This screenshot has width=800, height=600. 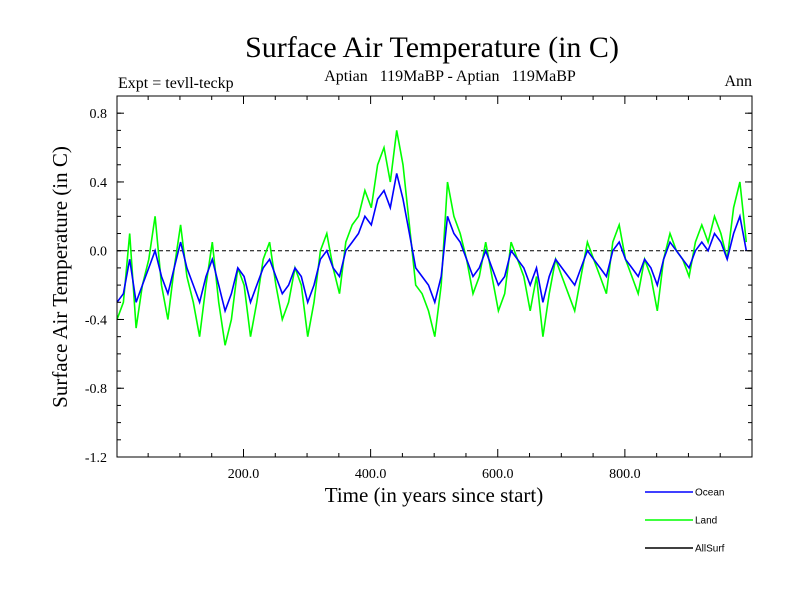 I want to click on legend: Ocean Land AllSurf, so click(x=685, y=521).